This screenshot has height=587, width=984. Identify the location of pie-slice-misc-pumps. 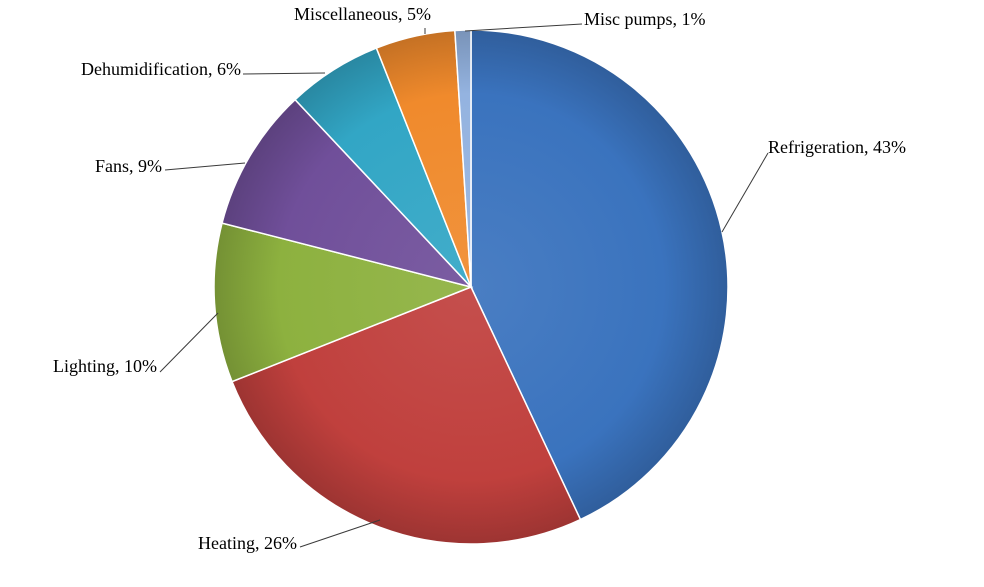
(463, 158).